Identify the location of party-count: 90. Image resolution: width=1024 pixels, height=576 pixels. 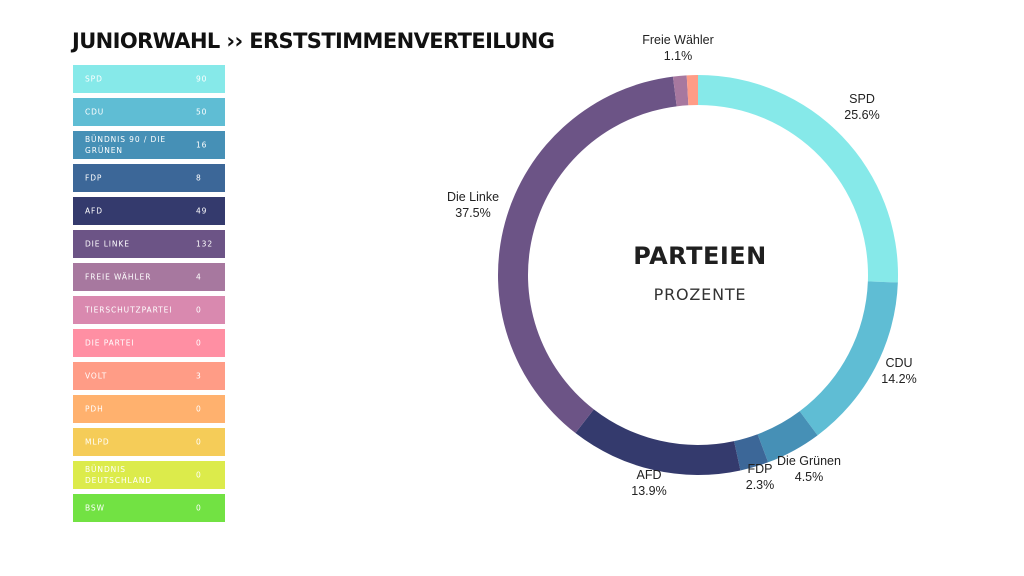
(202, 79).